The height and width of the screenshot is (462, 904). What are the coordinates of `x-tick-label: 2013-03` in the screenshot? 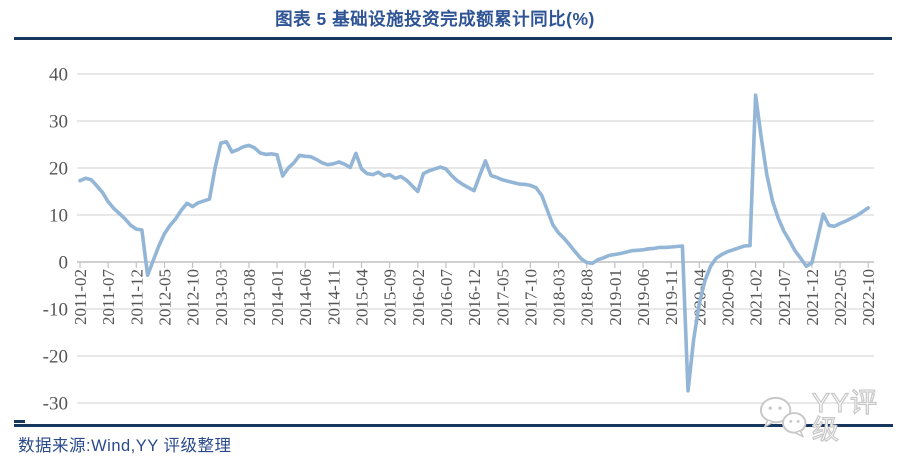 It's located at (221, 297).